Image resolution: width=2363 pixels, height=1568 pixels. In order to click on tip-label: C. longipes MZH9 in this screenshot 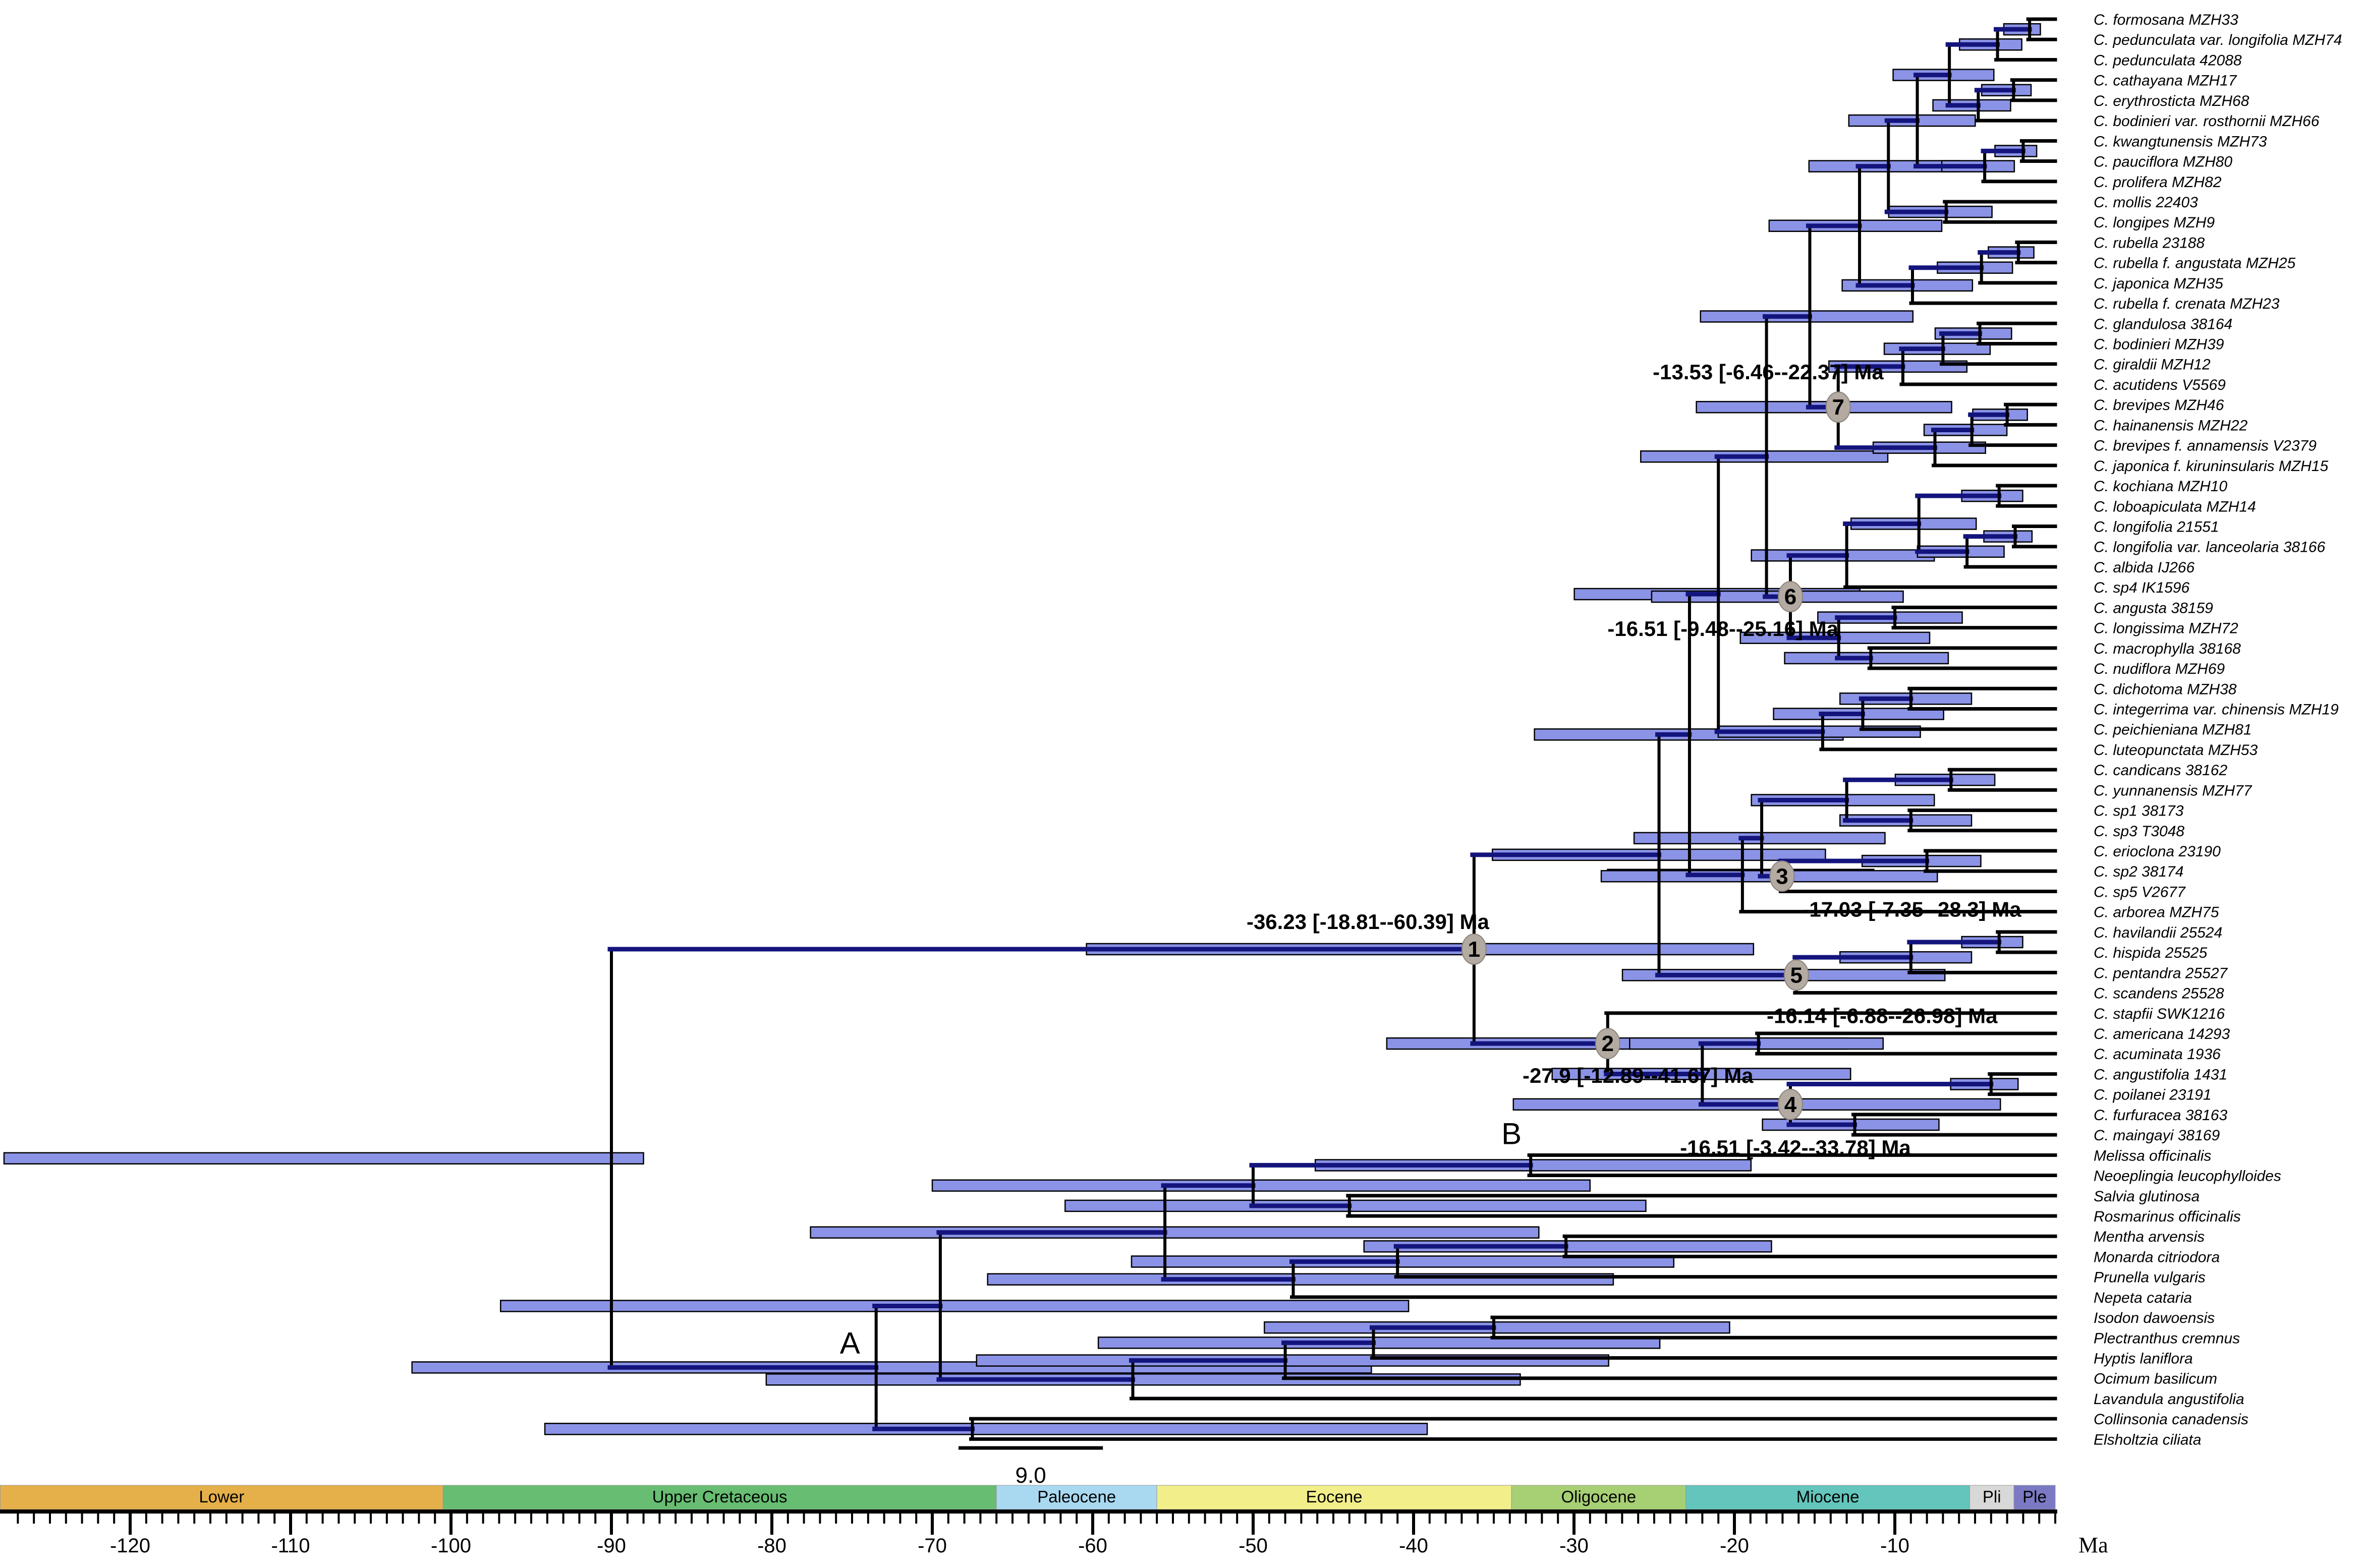, I will do `click(2154, 222)`.